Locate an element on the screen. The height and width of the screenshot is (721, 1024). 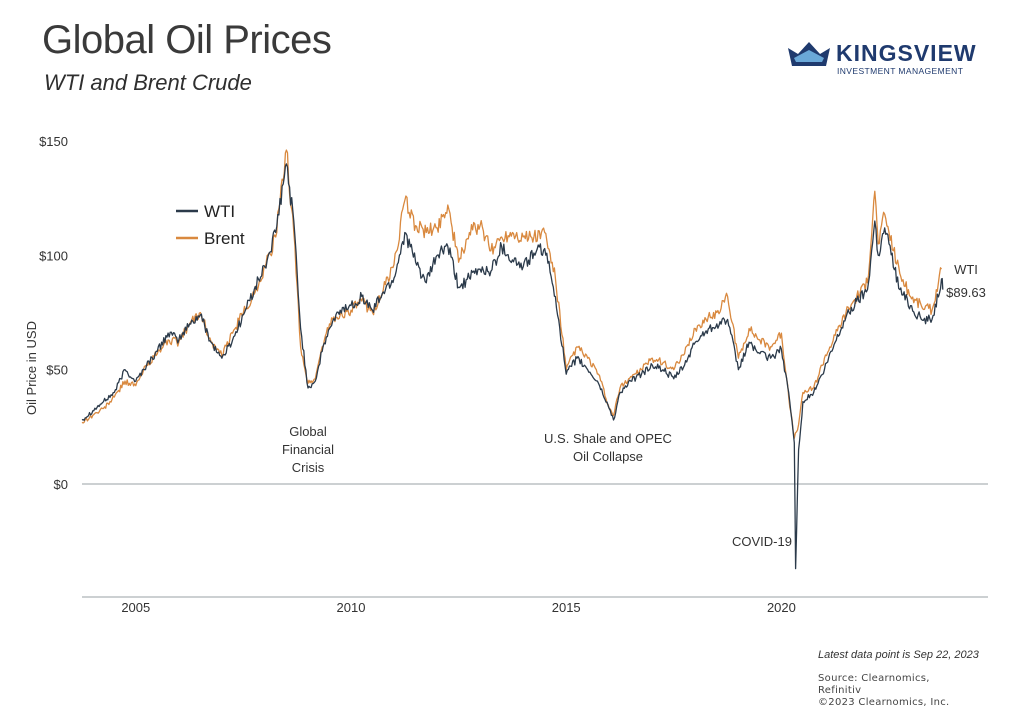
annotation-label: Crisis is located at coordinates (308, 467).